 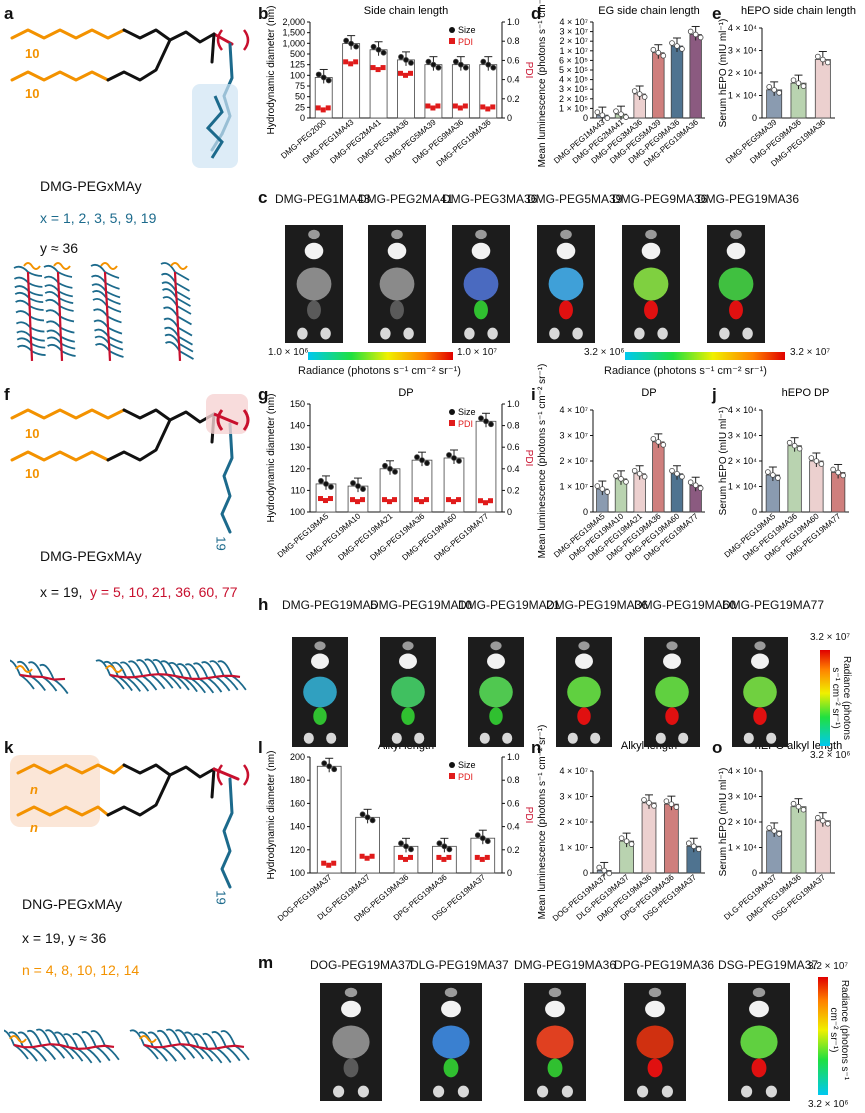 What do you see at coordinates (490, 199) in the screenshot?
I see `image-label: DMG-PEG3MA36` at bounding box center [490, 199].